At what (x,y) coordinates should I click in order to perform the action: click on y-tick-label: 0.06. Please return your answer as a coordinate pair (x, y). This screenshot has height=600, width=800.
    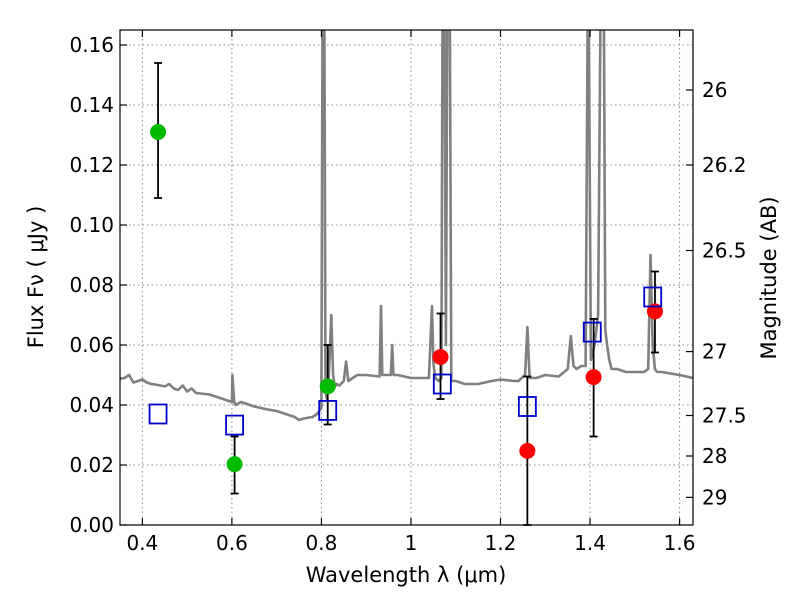
    Looking at the image, I should click on (91, 345).